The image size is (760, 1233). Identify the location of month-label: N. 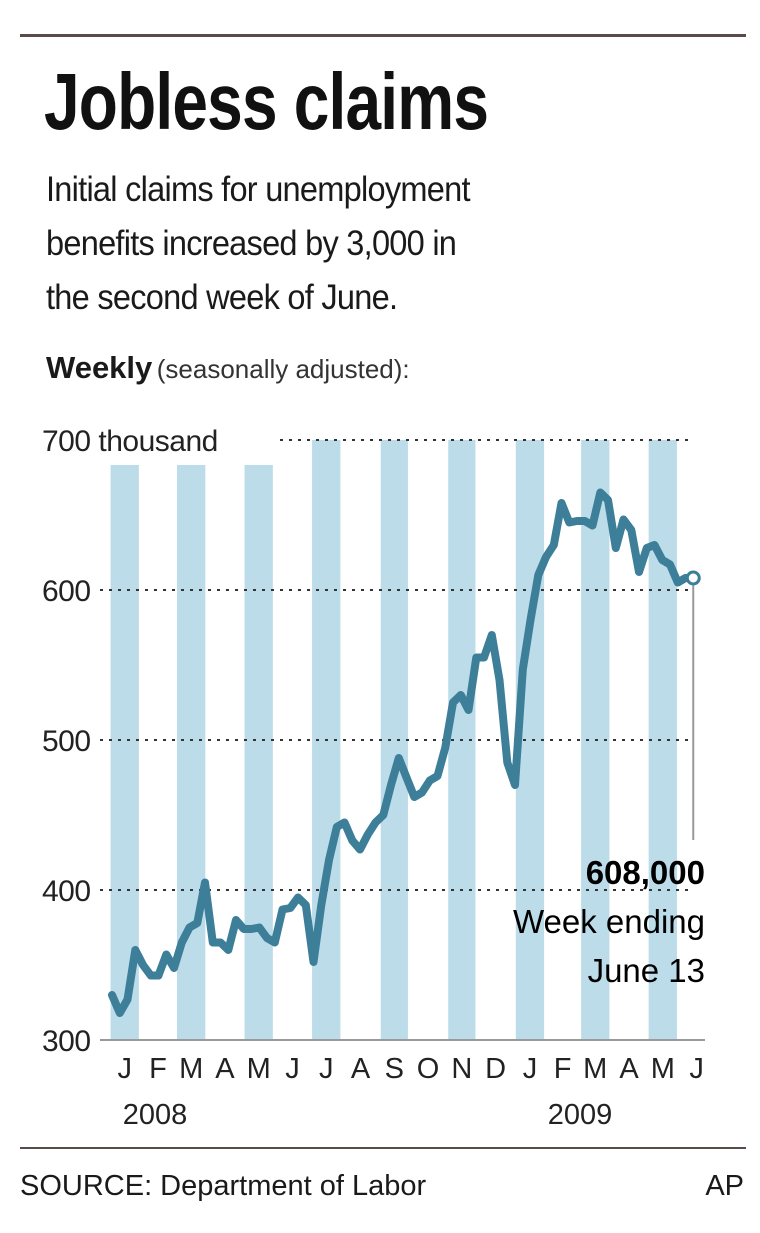
(461, 1069).